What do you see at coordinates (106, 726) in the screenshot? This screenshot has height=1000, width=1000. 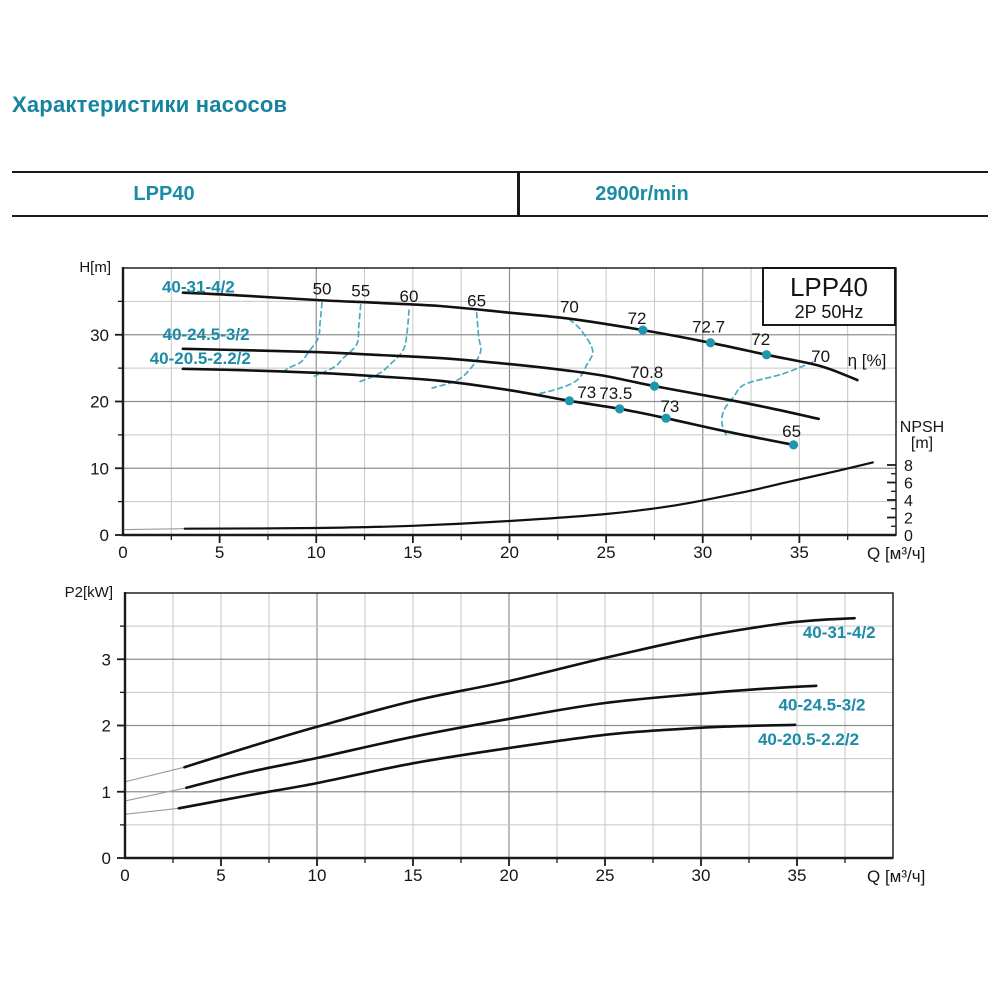 I see `y-tick-label: 2` at bounding box center [106, 726].